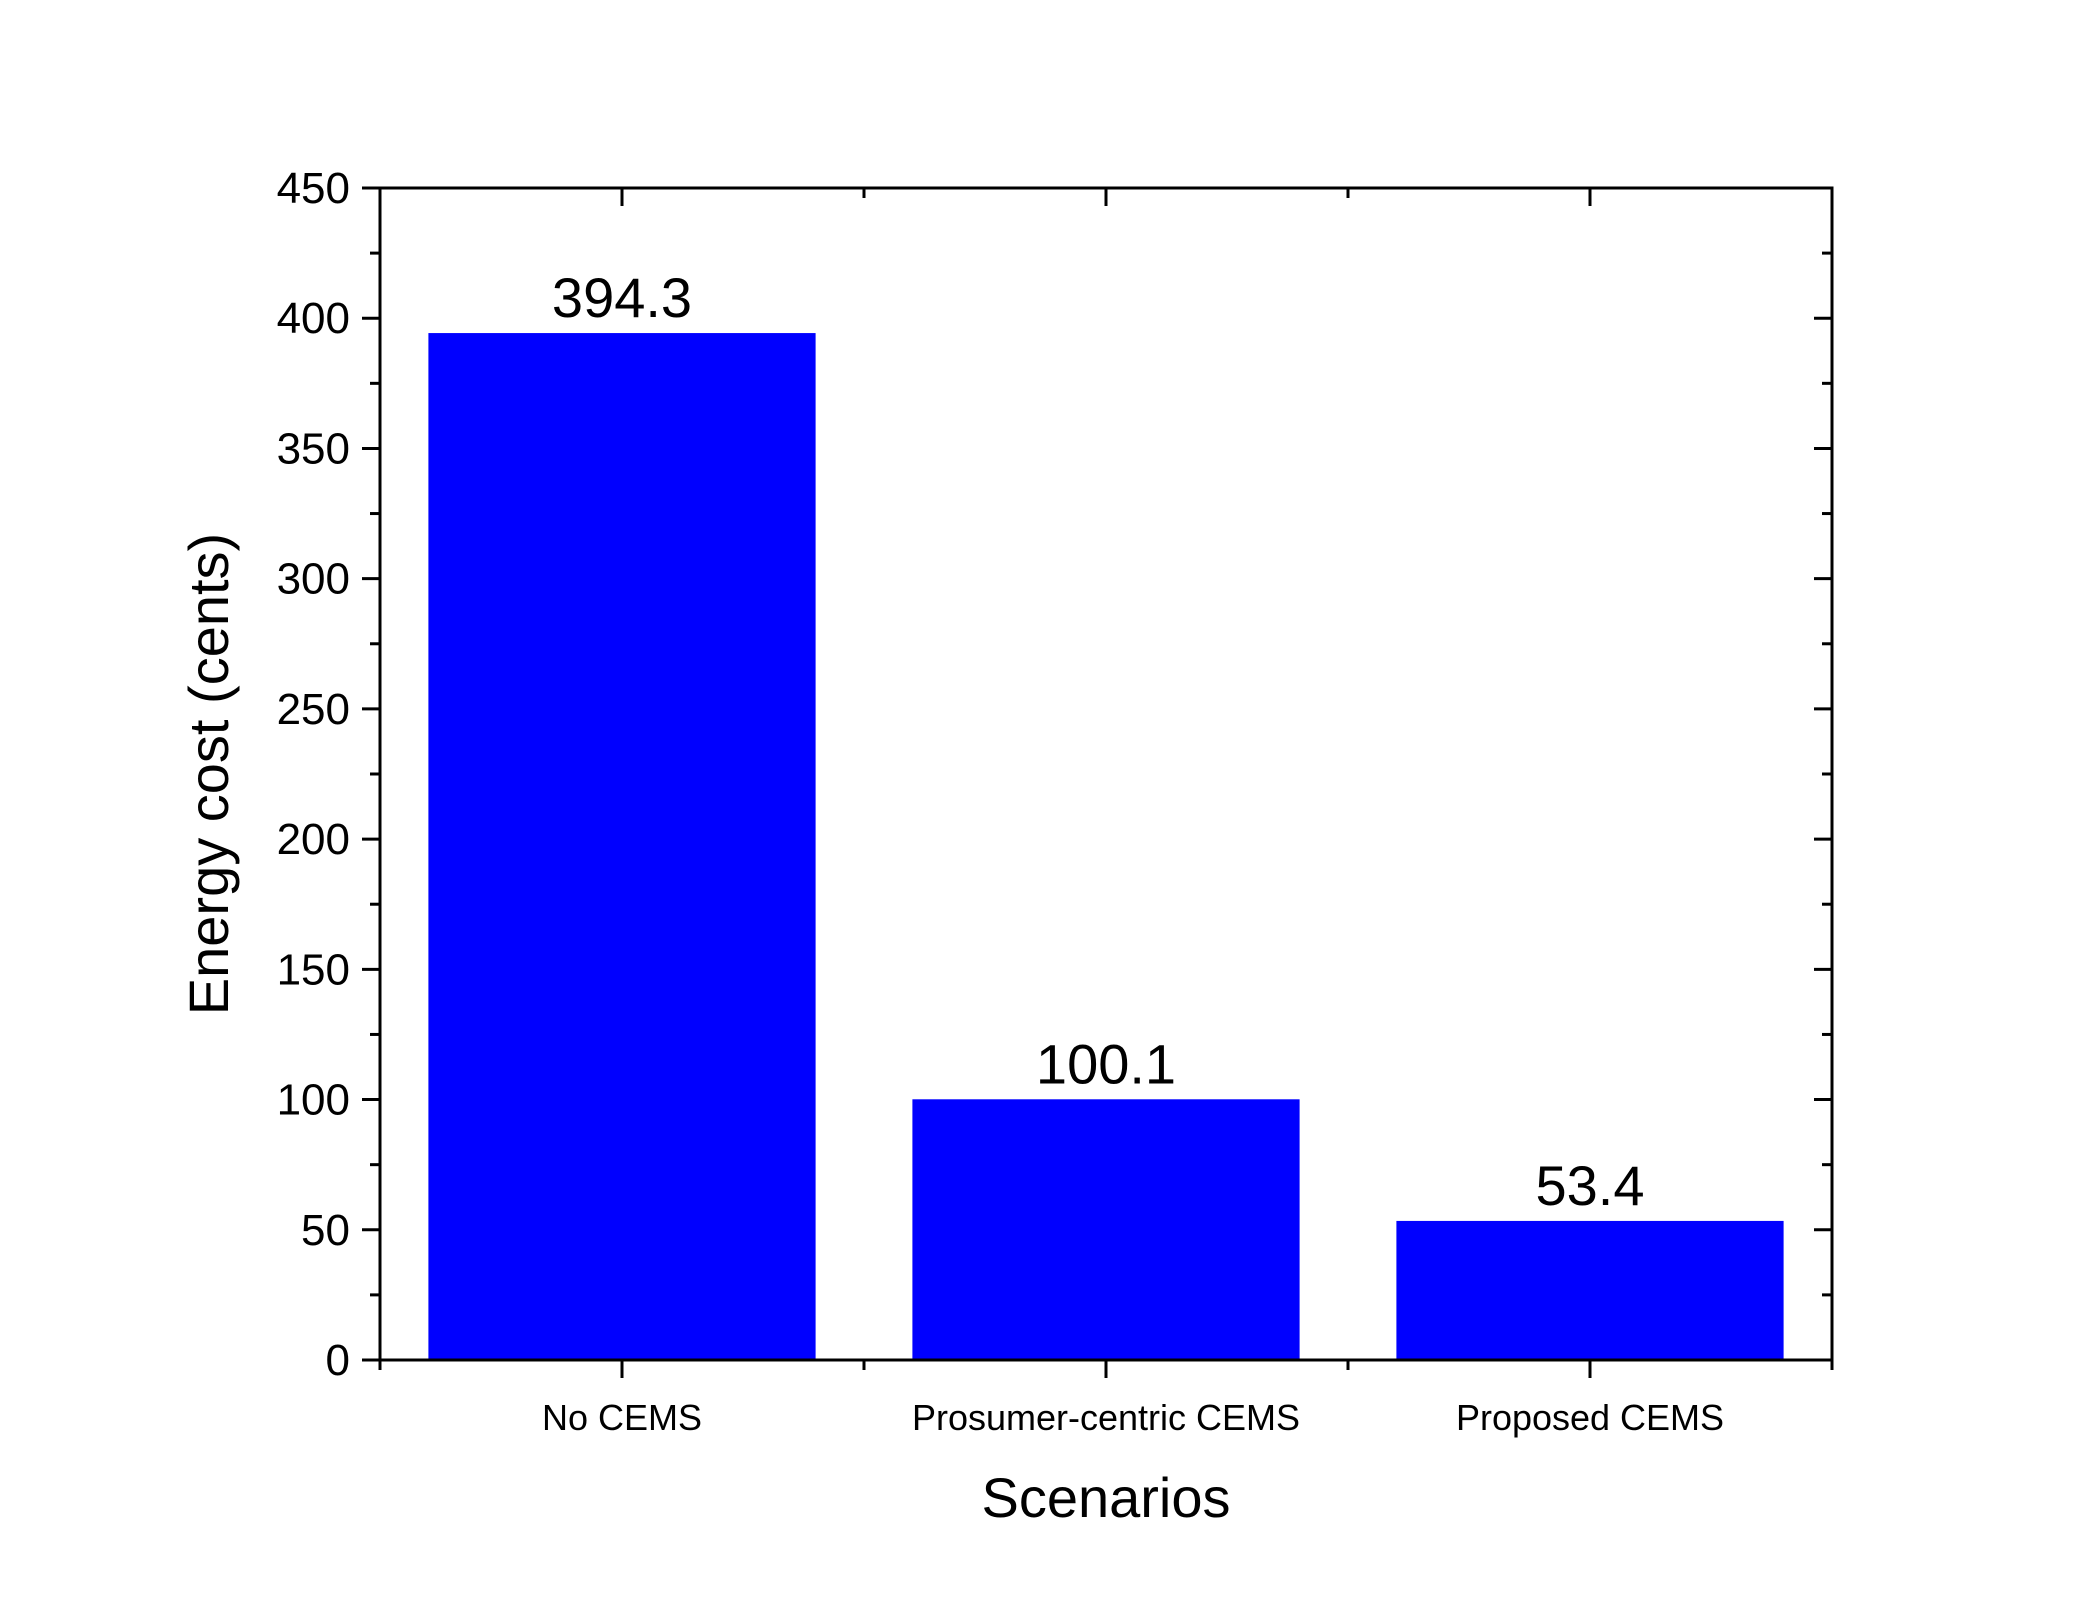  What do you see at coordinates (313, 709) in the screenshot?
I see `y-tick-label: 250` at bounding box center [313, 709].